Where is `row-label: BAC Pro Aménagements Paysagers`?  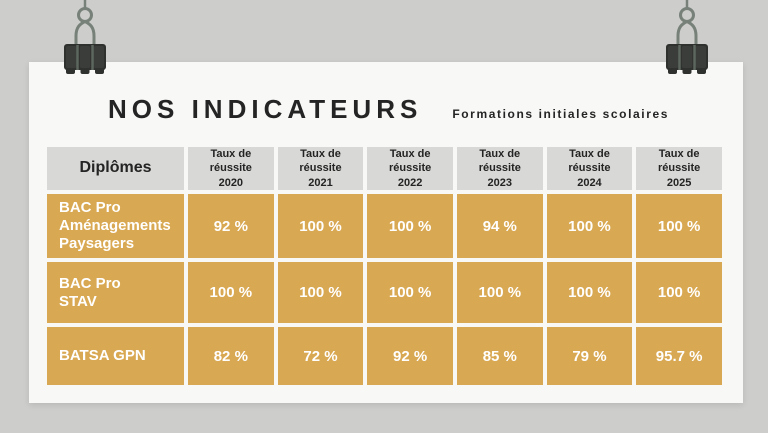 row-label: BAC Pro Aménagements Paysagers is located at coordinates (115, 226).